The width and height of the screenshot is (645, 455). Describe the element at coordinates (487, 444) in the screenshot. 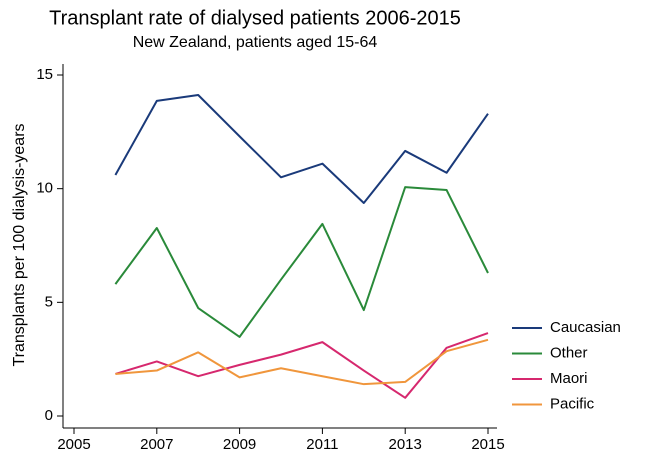

I see `x-tick-label: 2015` at that location.